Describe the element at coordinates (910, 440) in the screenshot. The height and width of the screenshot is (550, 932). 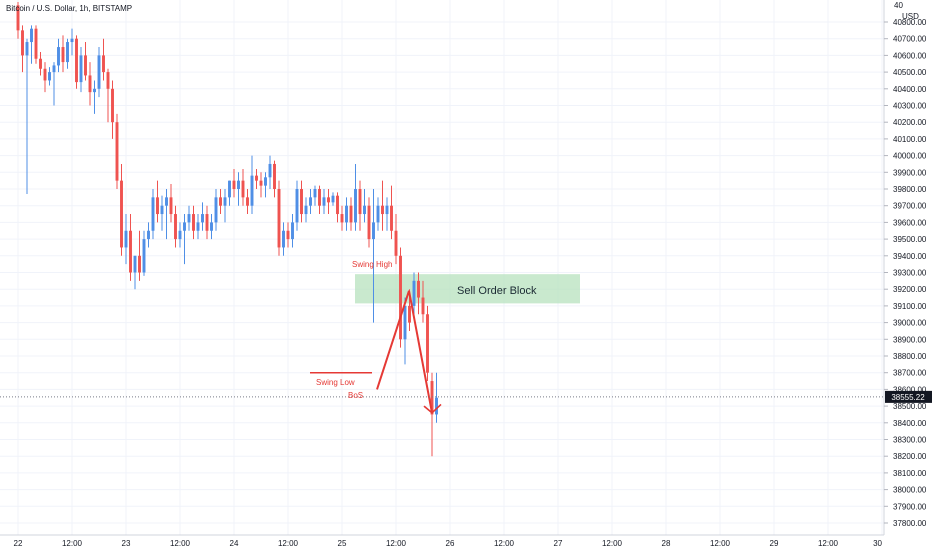
I see `y-tick-label: 38300.00` at that location.